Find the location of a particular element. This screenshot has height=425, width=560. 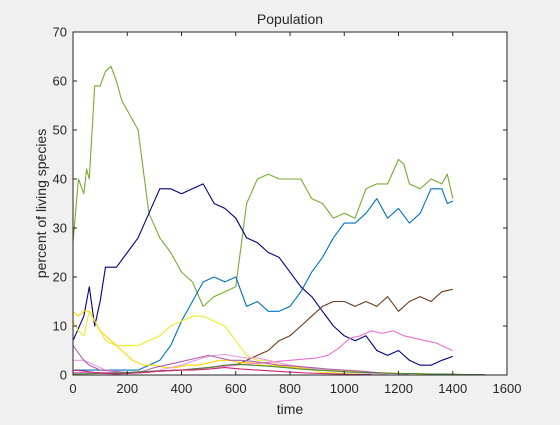

y-tick-label: 50 is located at coordinates (60, 130).